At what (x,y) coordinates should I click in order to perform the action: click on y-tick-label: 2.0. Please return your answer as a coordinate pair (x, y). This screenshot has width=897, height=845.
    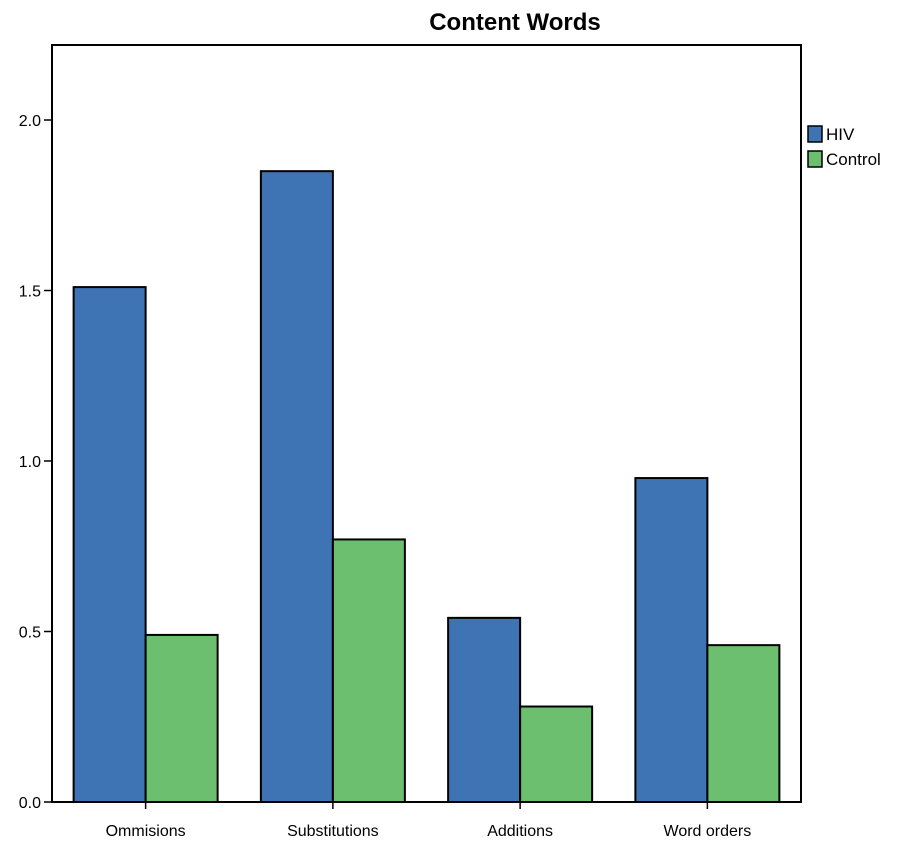
    Looking at the image, I should click on (30, 121).